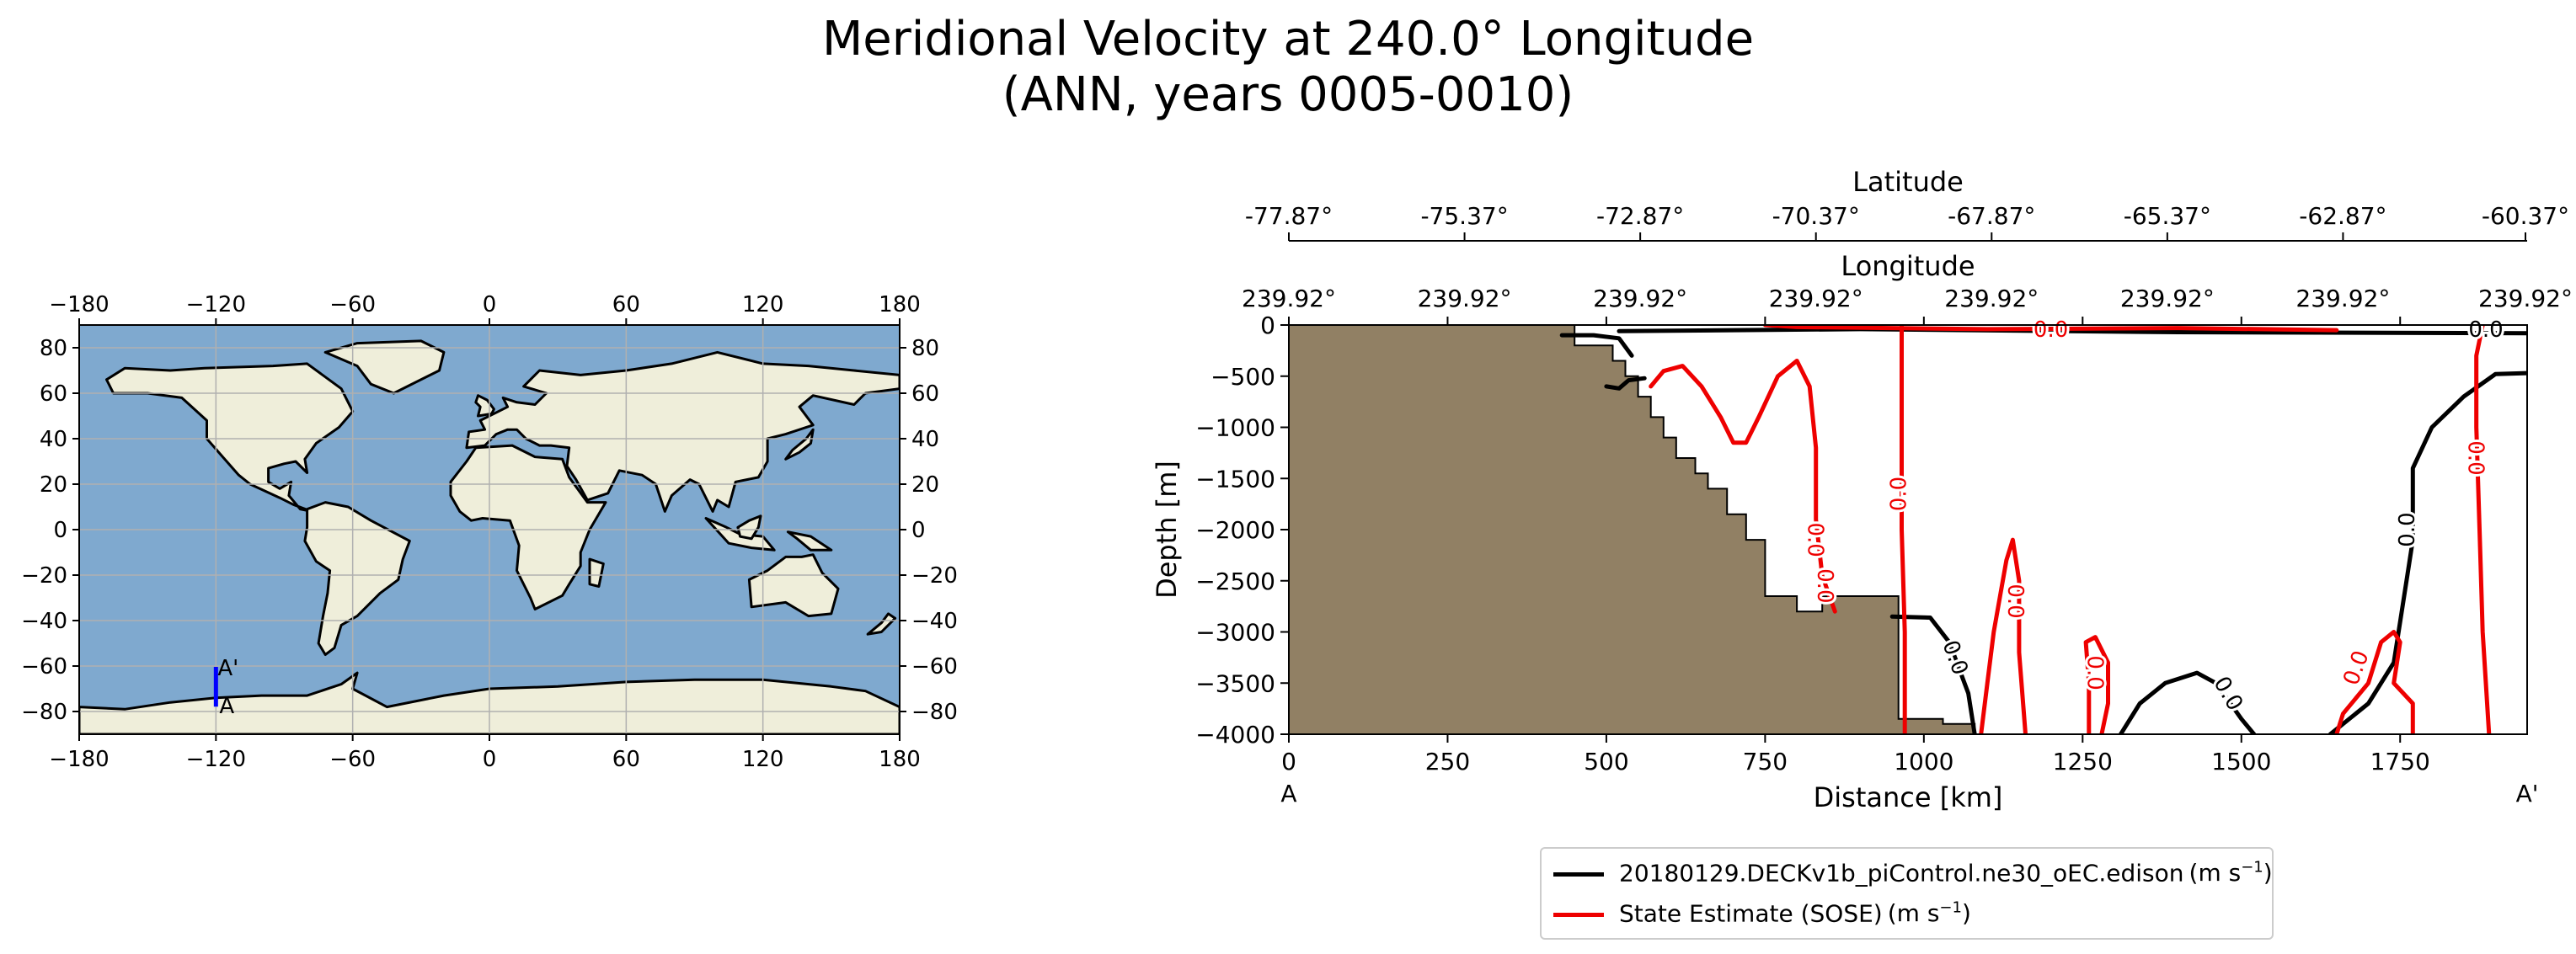 This screenshot has width=2576, height=954. I want to click on latitude-tick-label: -77.87°, so click(1289, 216).